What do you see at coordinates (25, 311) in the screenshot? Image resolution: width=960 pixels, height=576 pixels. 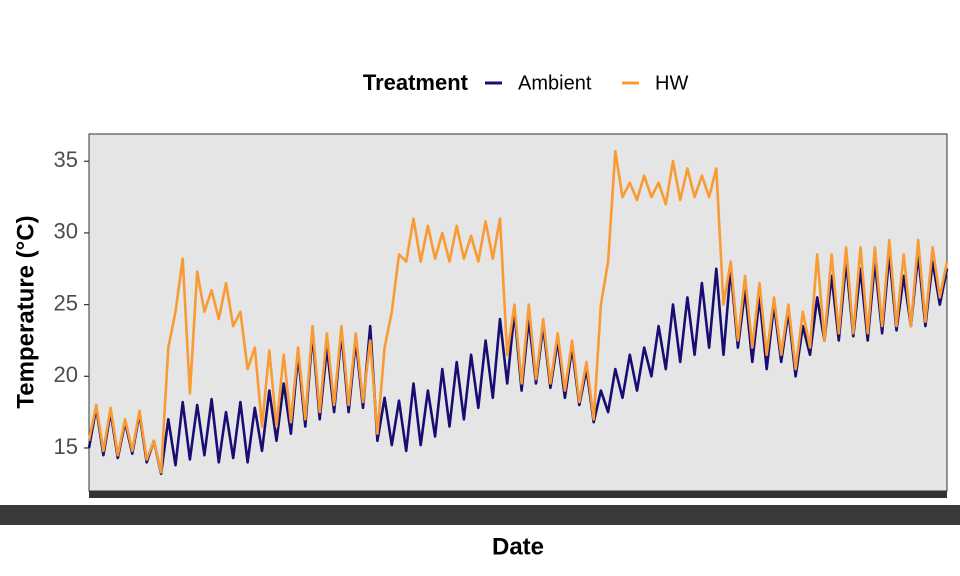 I see `y-axis-label: Temperature (°C)` at bounding box center [25, 311].